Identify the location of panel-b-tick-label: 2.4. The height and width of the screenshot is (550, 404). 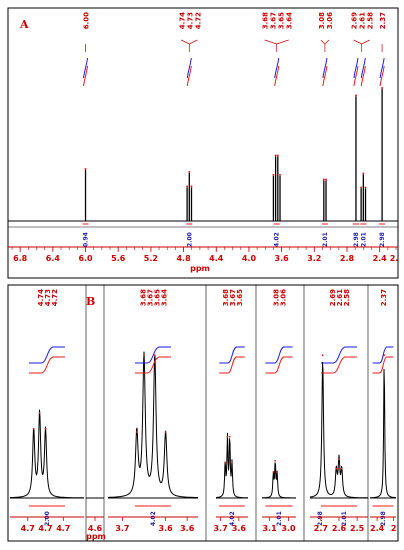
(377, 528).